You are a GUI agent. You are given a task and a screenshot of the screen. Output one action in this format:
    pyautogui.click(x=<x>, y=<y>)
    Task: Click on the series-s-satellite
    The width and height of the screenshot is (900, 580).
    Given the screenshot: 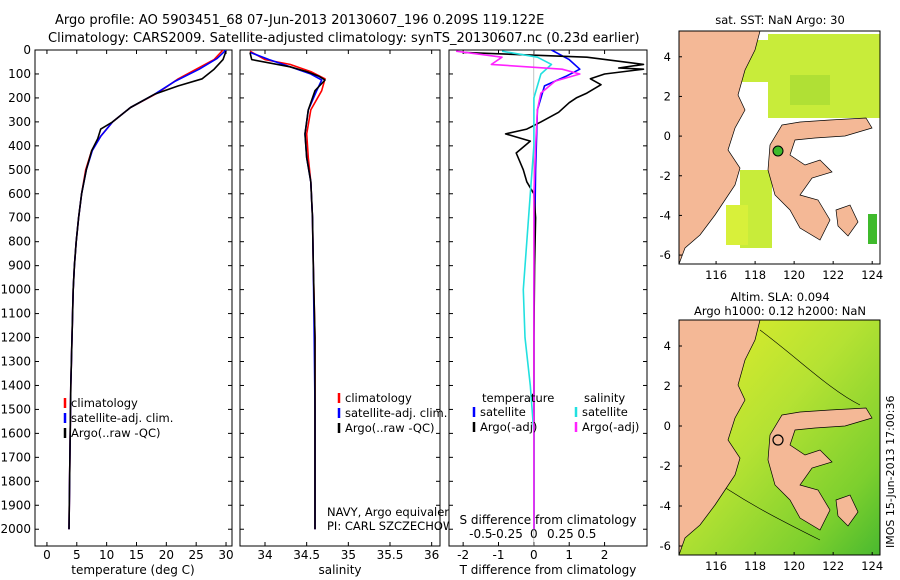 What is the action you would take?
    pyautogui.click(x=527, y=290)
    